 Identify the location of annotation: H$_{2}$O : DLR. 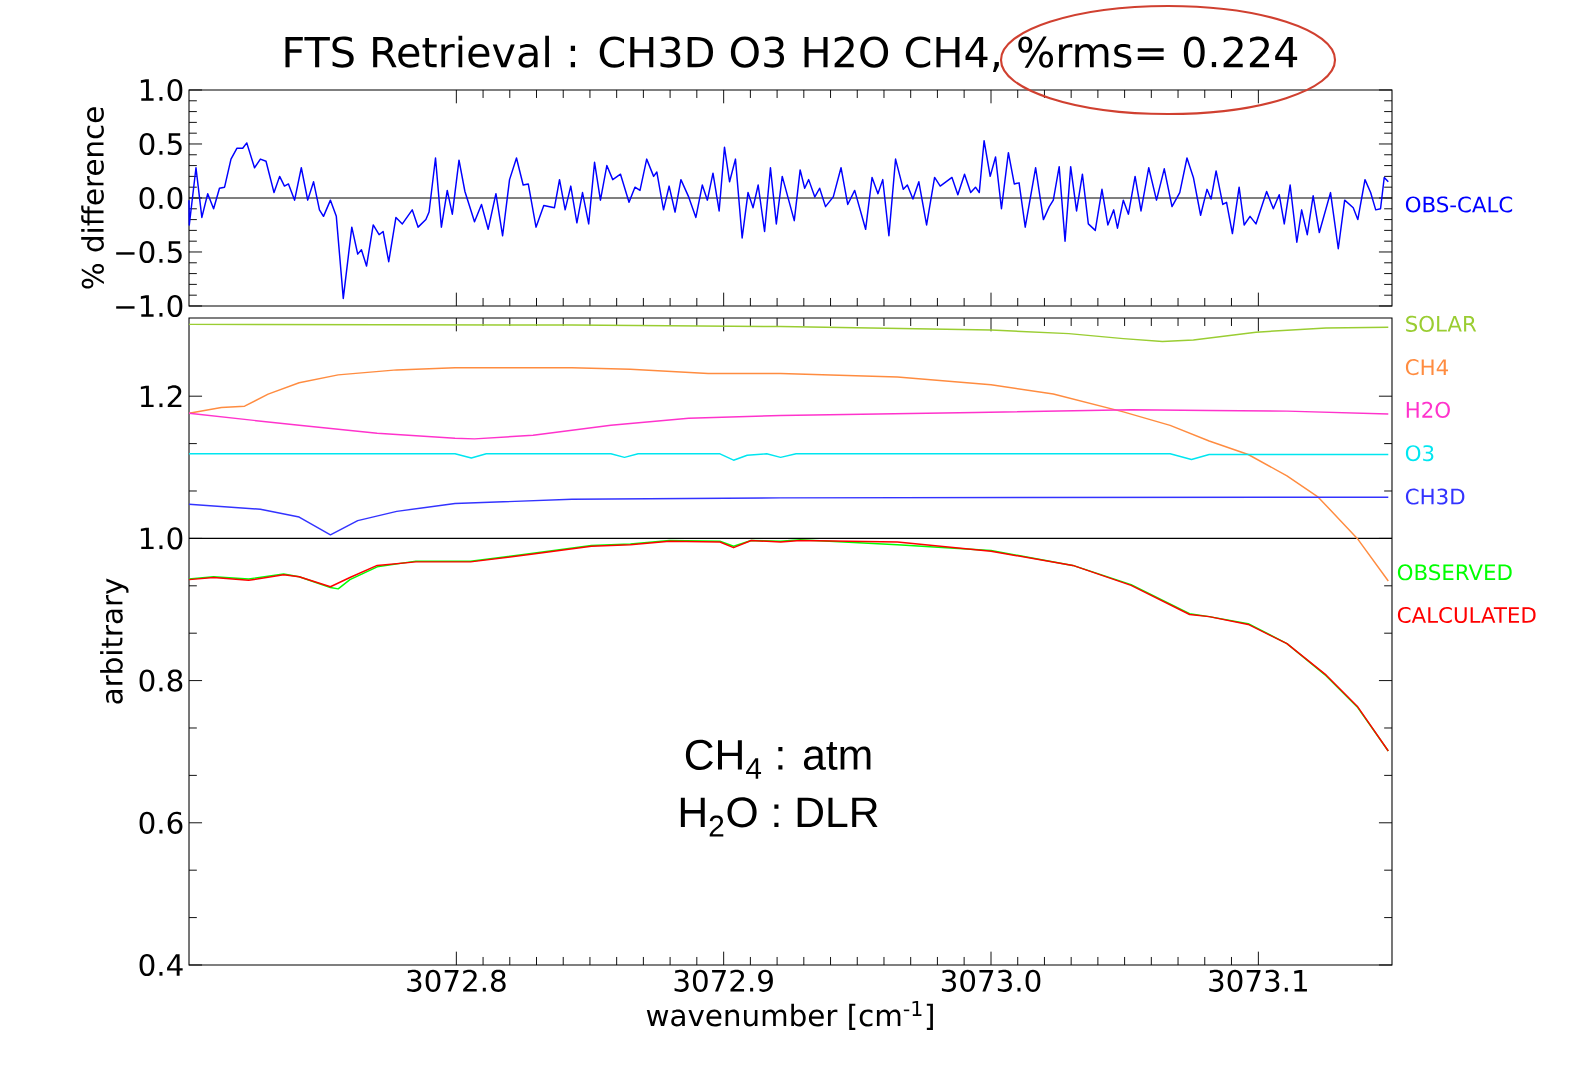
(779, 817).